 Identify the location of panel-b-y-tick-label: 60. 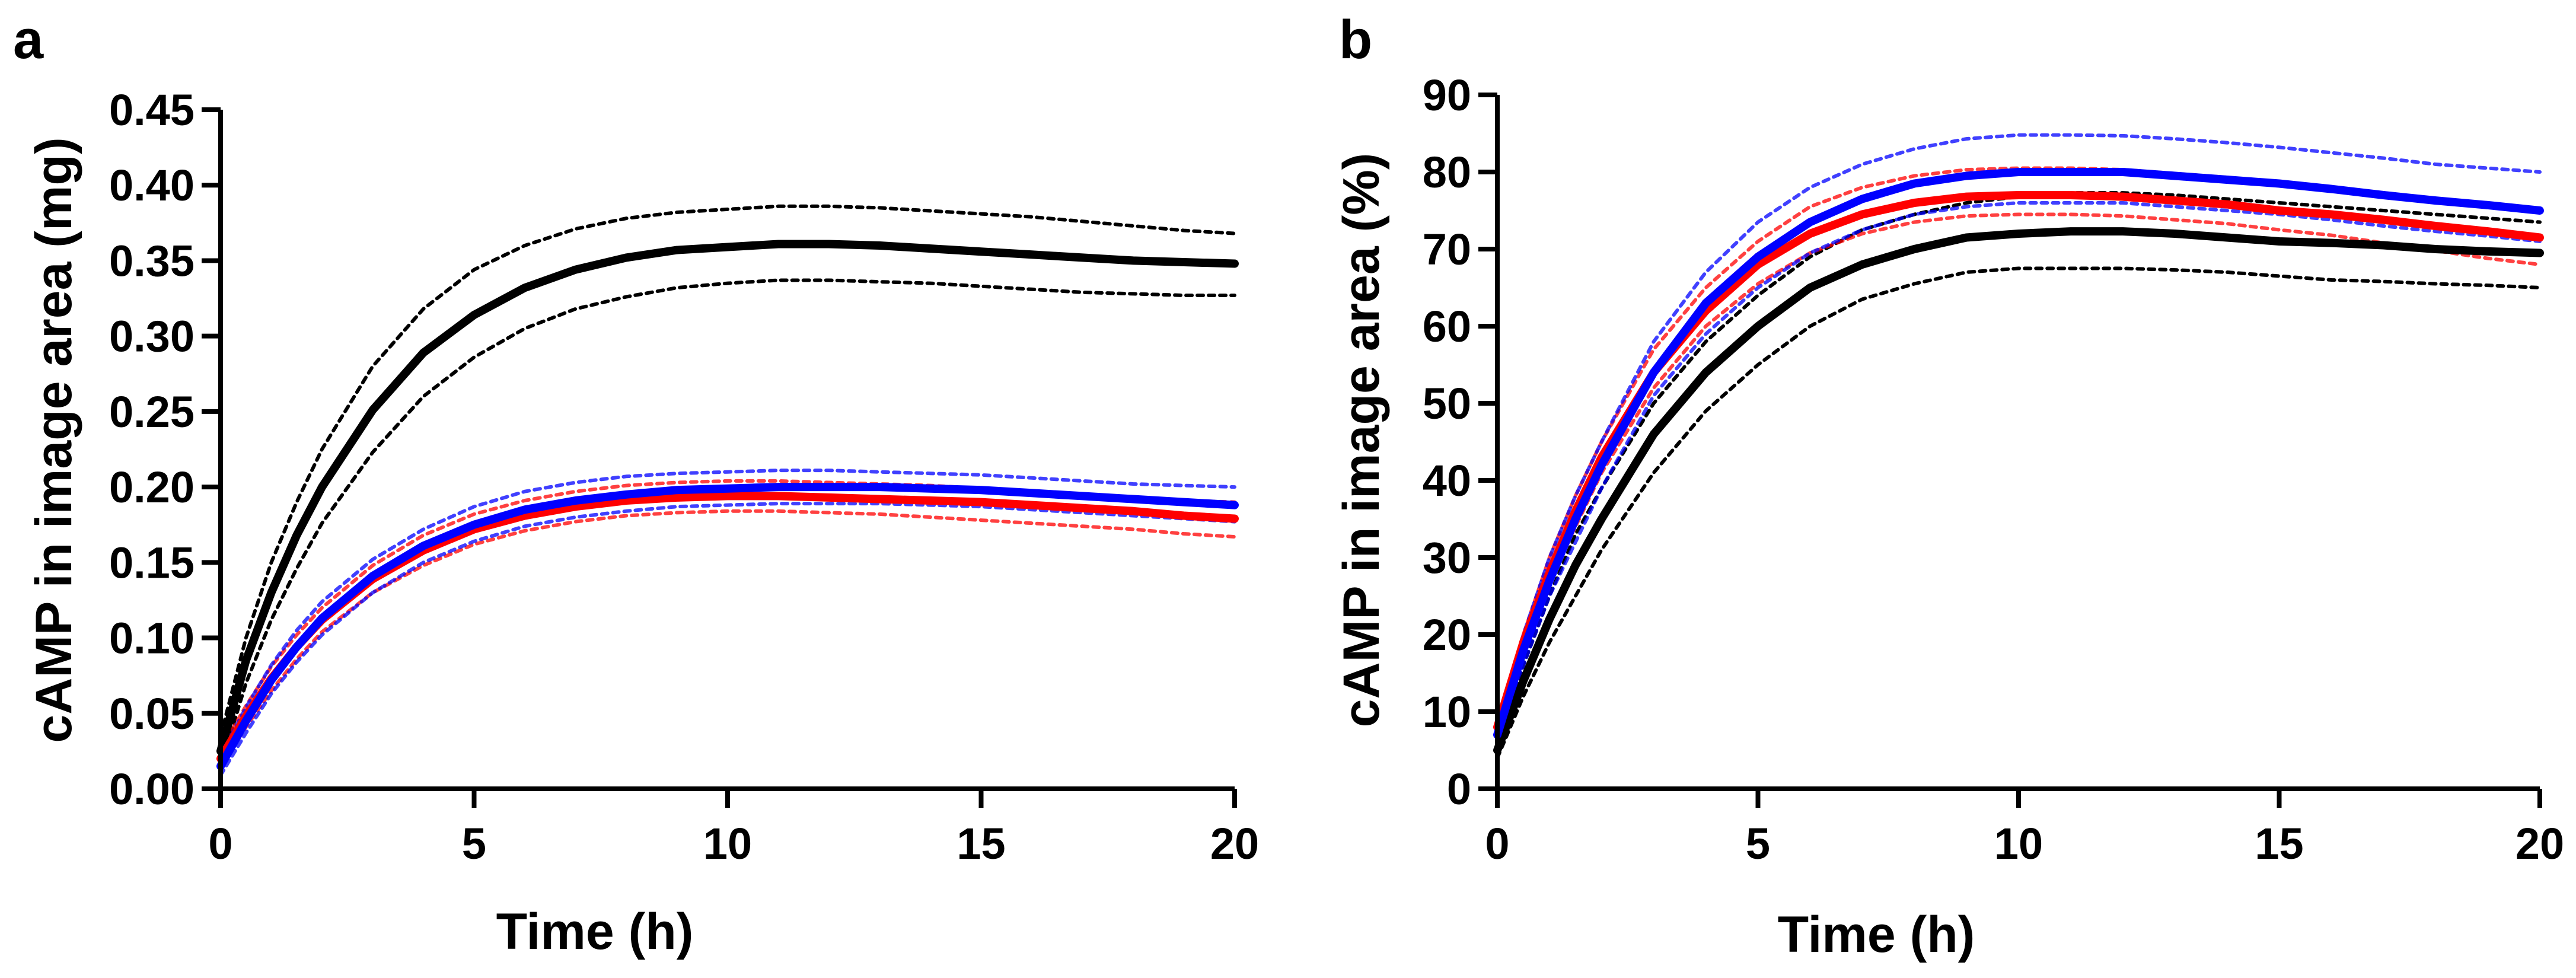
(1447, 327).